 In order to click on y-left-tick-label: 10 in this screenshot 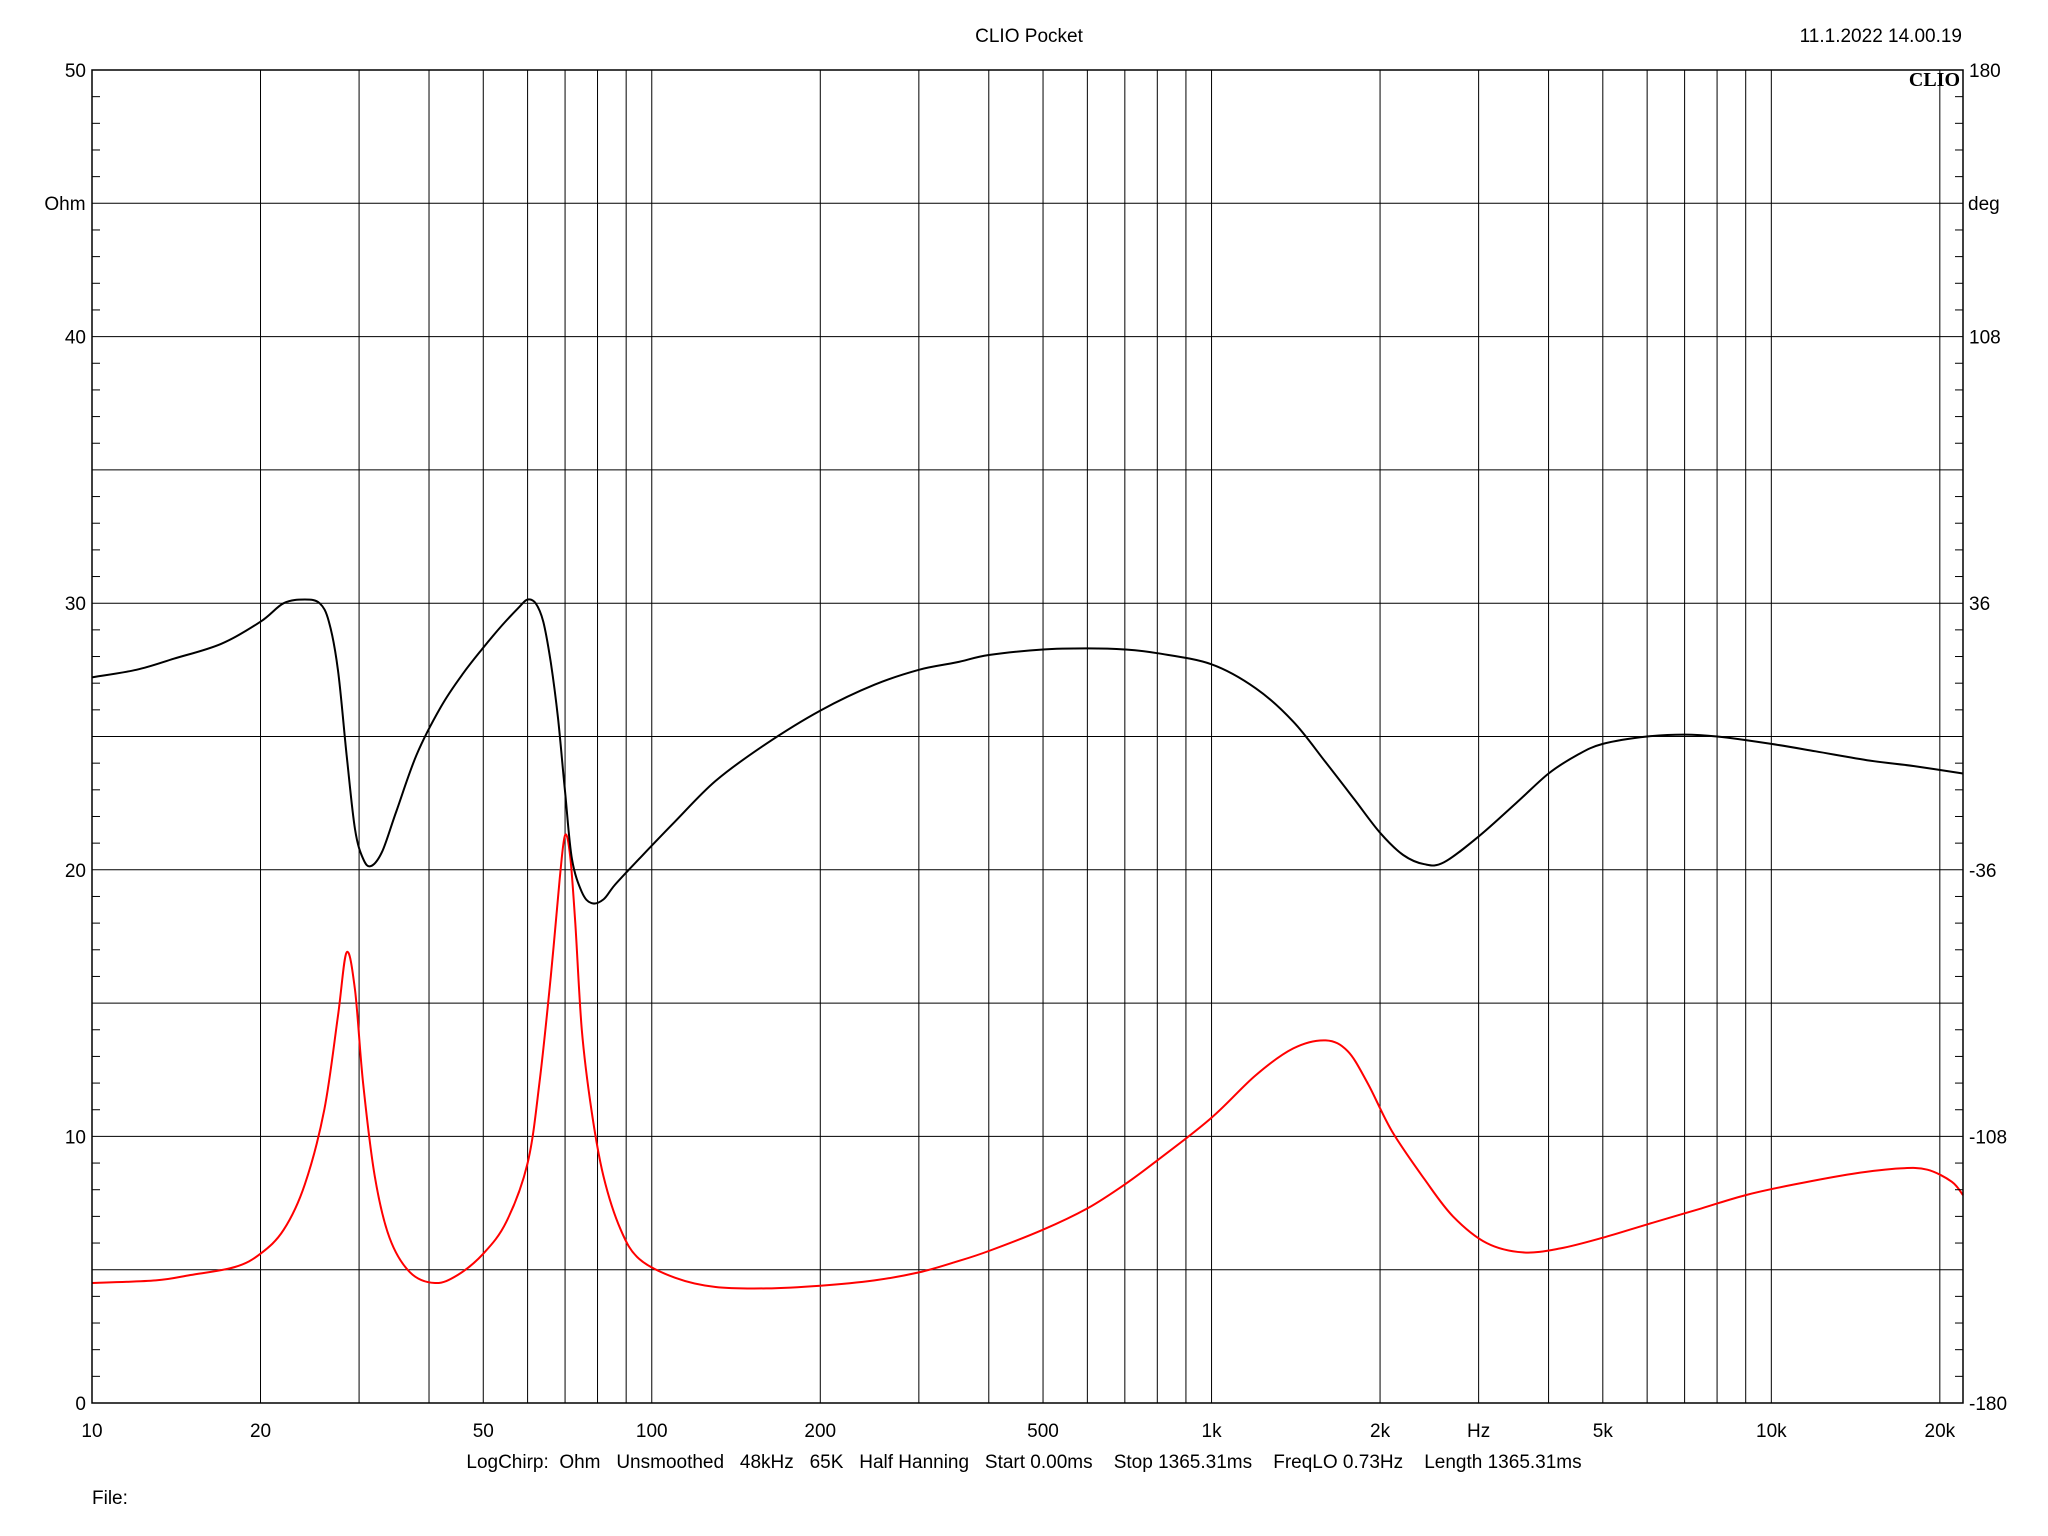, I will do `click(75, 1137)`.